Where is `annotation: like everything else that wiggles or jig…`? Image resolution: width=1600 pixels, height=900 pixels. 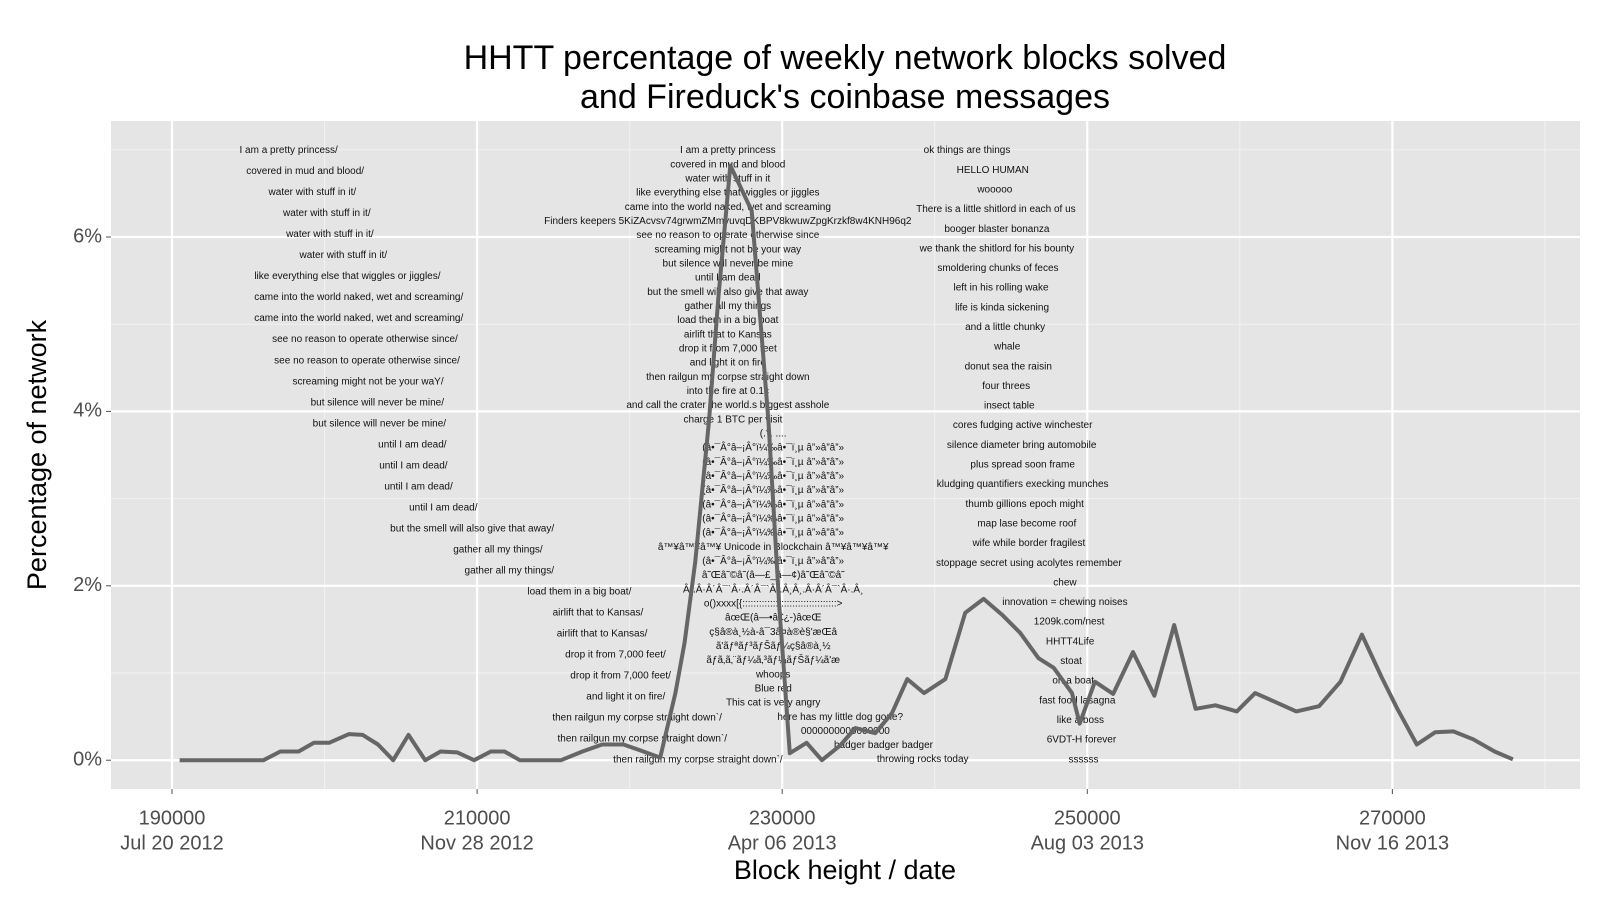 annotation: like everything else that wiggles or jig… is located at coordinates (347, 276).